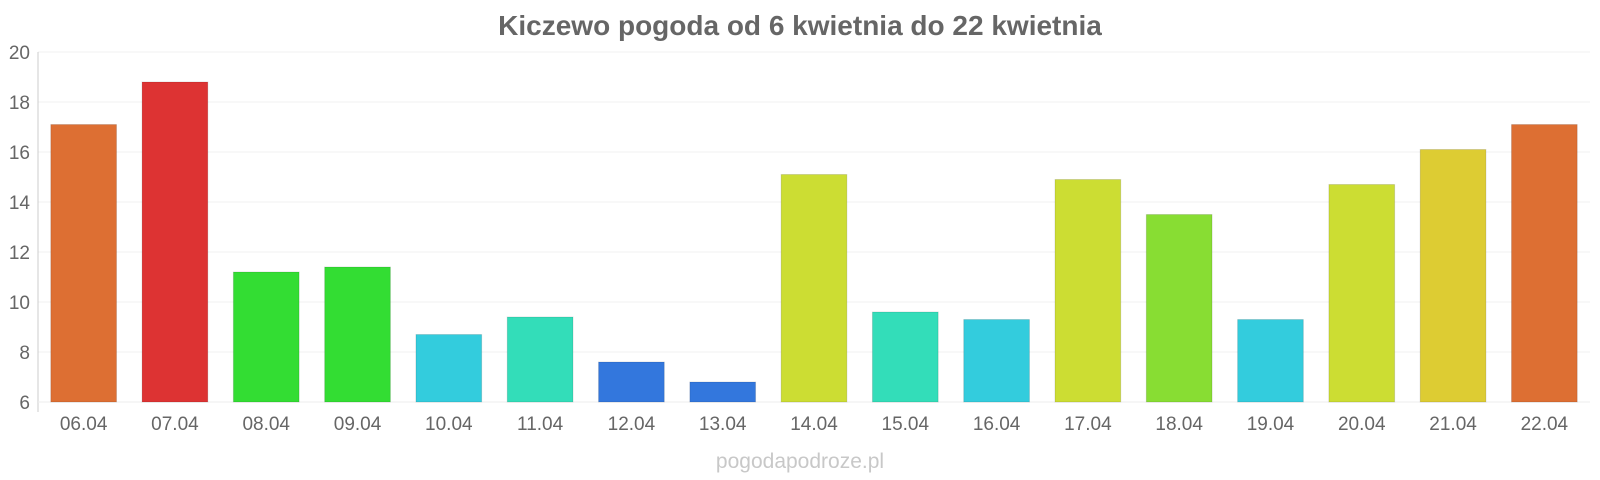 This screenshot has width=1600, height=480. I want to click on y-tick-label: 20, so click(19, 53).